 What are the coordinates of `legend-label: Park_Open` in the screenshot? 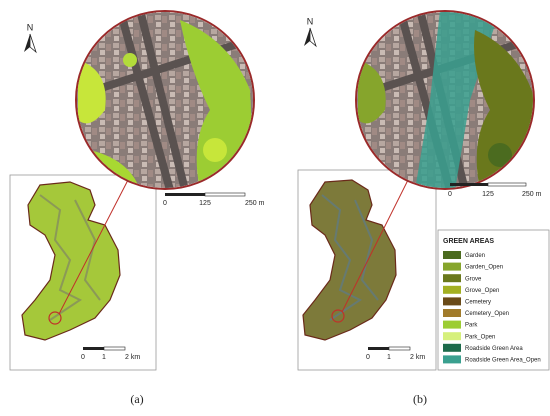 It's located at (480, 337).